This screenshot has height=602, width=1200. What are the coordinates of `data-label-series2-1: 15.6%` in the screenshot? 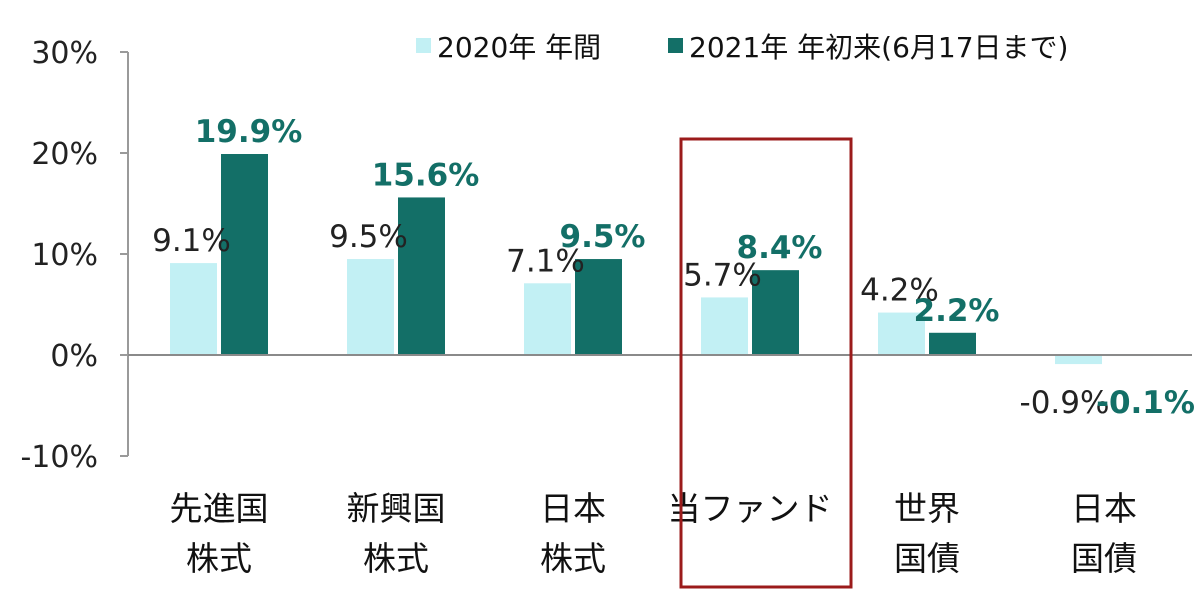 It's located at (426, 175).